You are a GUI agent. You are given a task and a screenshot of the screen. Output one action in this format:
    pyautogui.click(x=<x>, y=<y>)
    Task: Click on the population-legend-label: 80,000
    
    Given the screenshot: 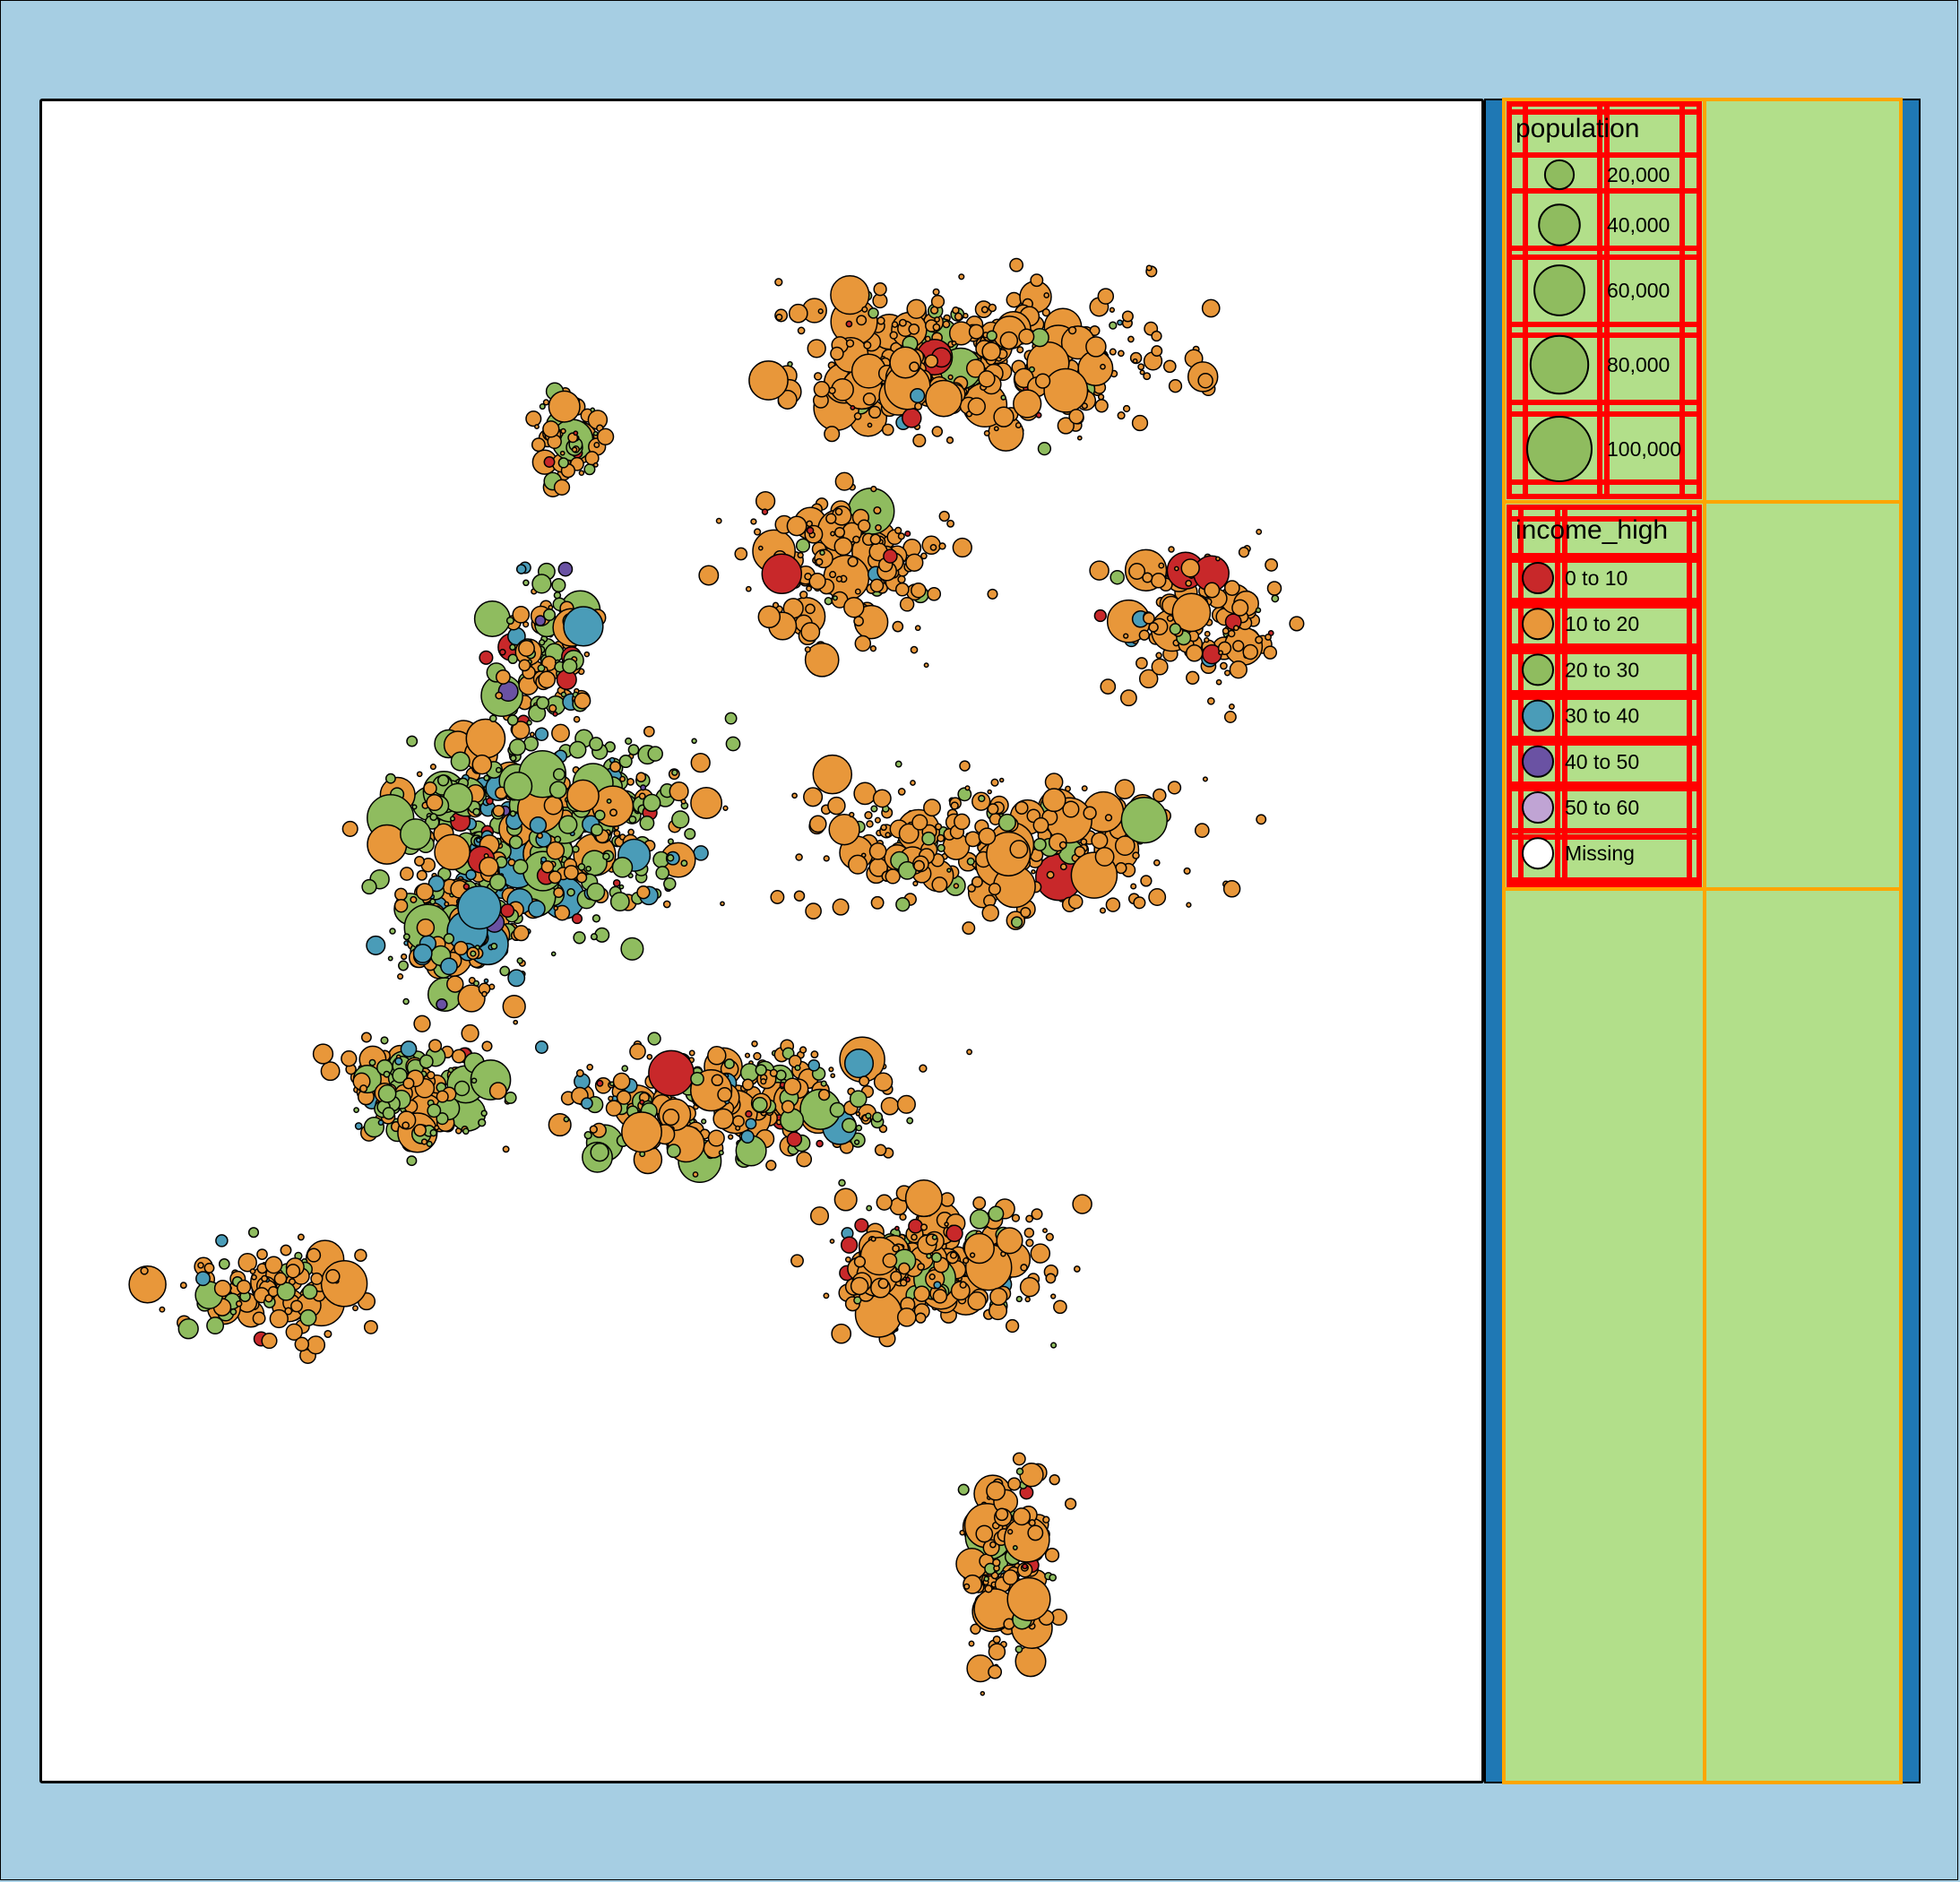 What is the action you would take?
    pyautogui.click(x=1638, y=365)
    